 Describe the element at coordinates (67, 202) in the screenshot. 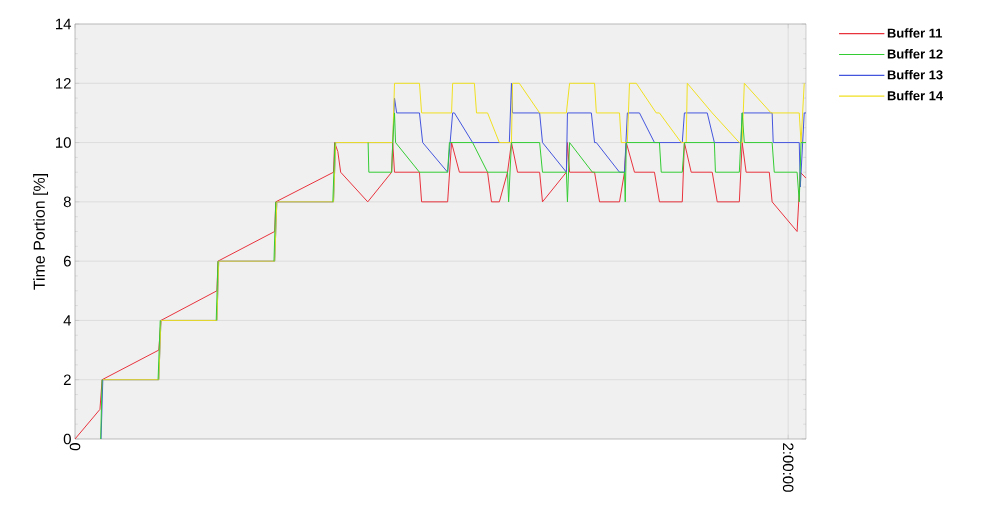

I see `y-tick-label: 8` at that location.